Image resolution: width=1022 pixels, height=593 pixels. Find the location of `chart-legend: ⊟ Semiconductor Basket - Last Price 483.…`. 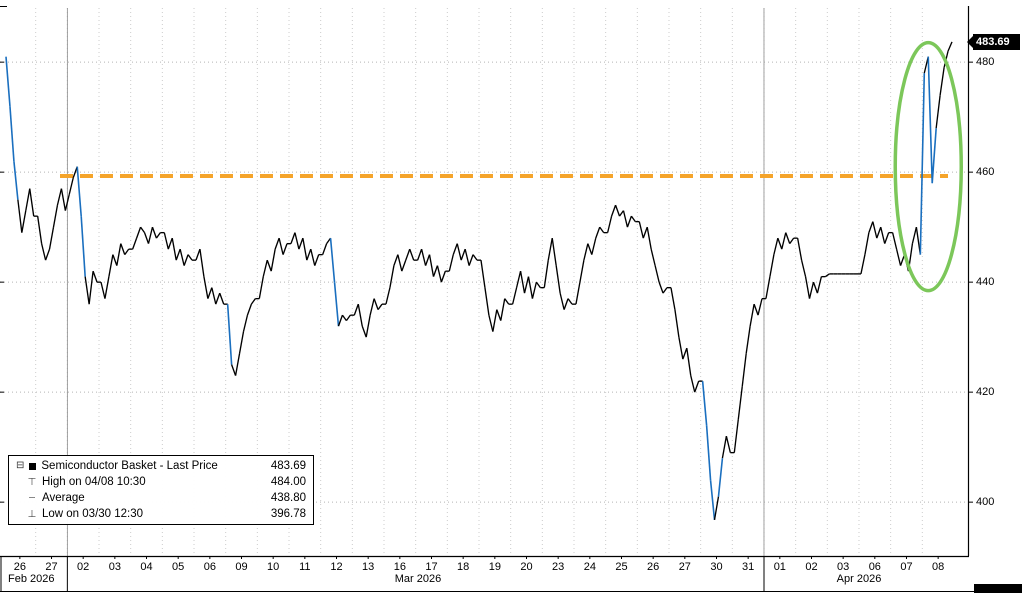

chart-legend: ⊟ Semiconductor Basket - Last Price 483.… is located at coordinates (161, 490).